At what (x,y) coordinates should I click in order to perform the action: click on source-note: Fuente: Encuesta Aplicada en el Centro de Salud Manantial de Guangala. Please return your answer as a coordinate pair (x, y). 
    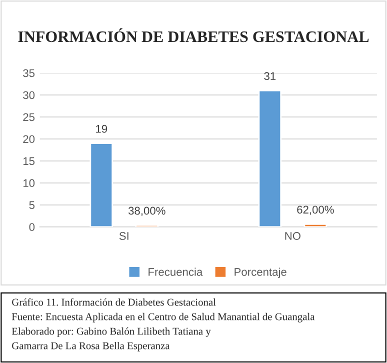
    Looking at the image, I should click on (163, 317).